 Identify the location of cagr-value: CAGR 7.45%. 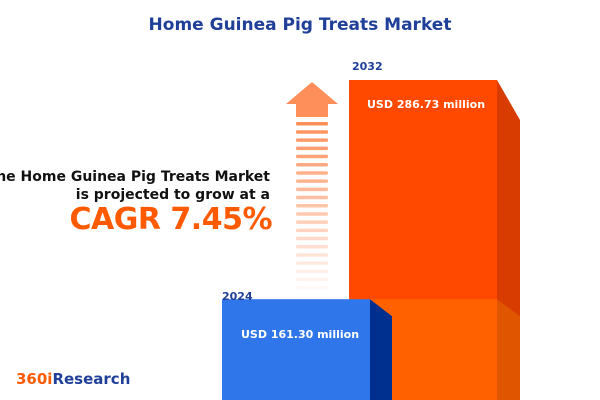
(171, 219).